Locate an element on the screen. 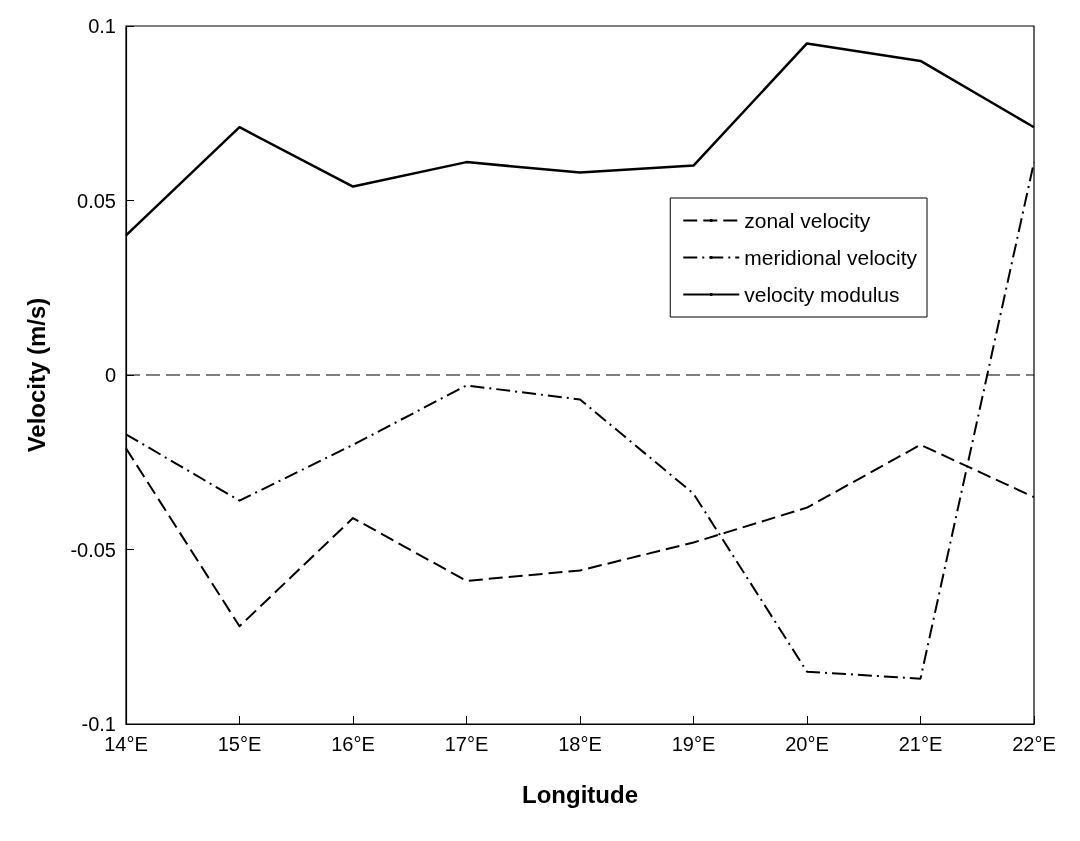 The image size is (1080, 841). x-tick-label: 18°E is located at coordinates (580, 744).